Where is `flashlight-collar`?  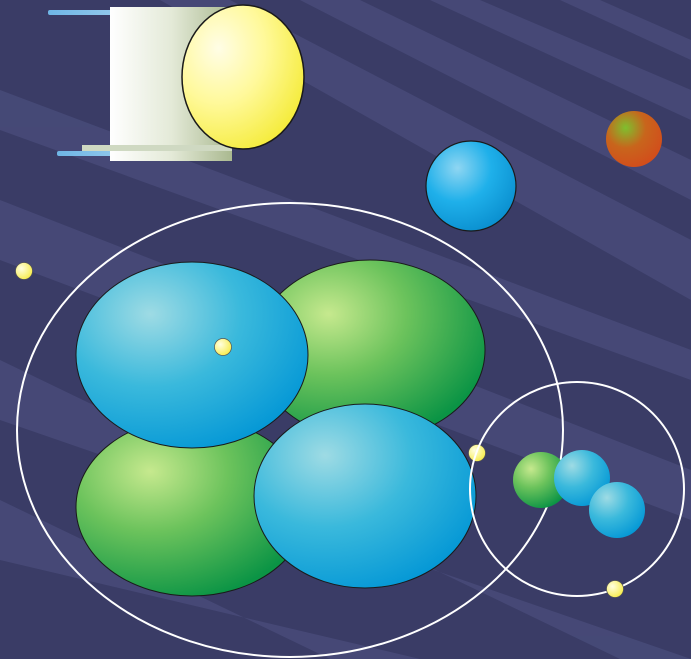 flashlight-collar is located at coordinates (157, 148).